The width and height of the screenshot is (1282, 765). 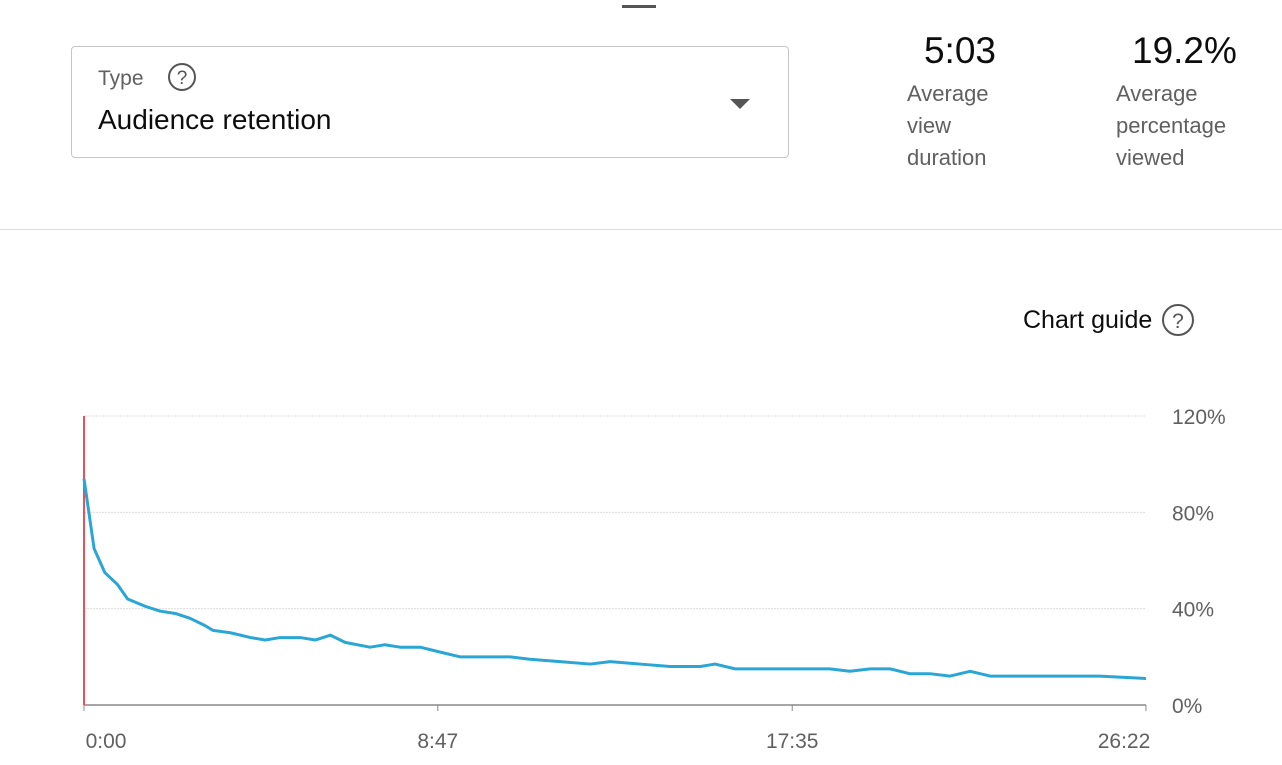 I want to click on x-tick-label: 17:35, so click(x=792, y=741).